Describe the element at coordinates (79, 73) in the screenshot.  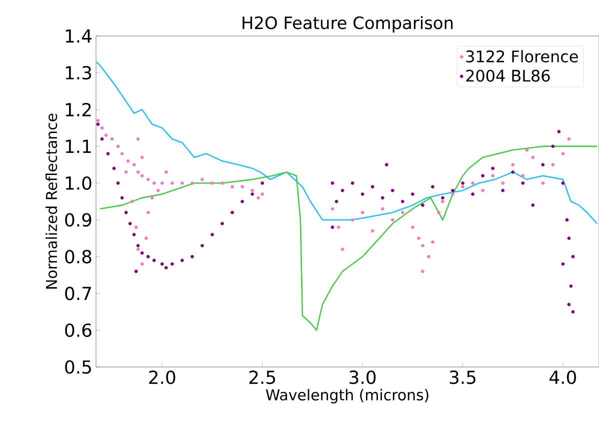
I see `y-tick-label: 1.3` at that location.